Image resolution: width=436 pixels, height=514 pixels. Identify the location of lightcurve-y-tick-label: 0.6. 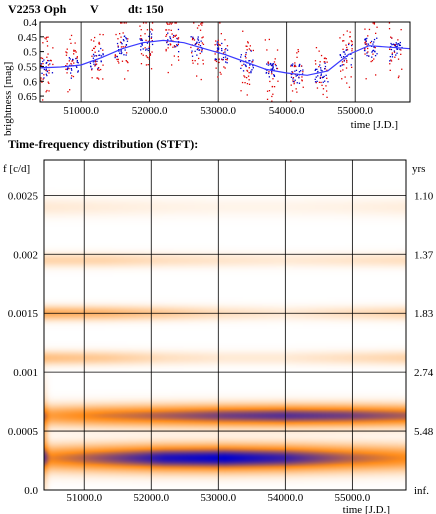
(30, 82).